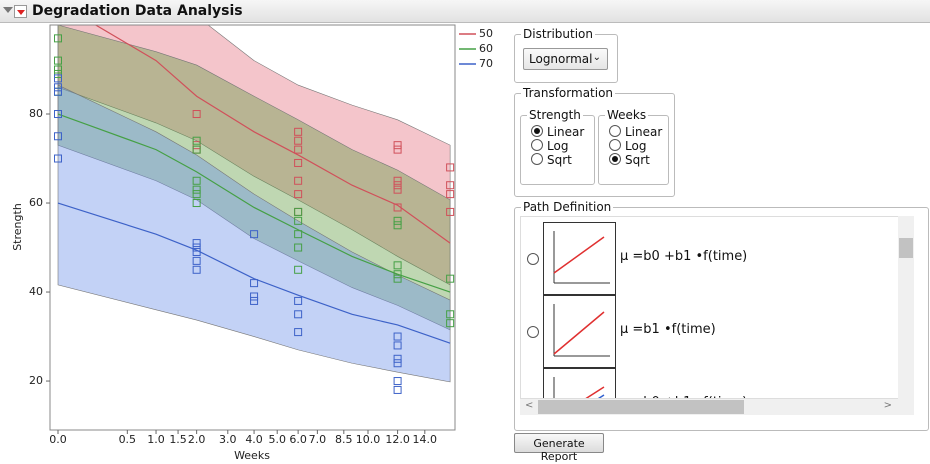 This screenshot has height=464, width=930. I want to click on y-tick-label: 80, so click(36, 113).